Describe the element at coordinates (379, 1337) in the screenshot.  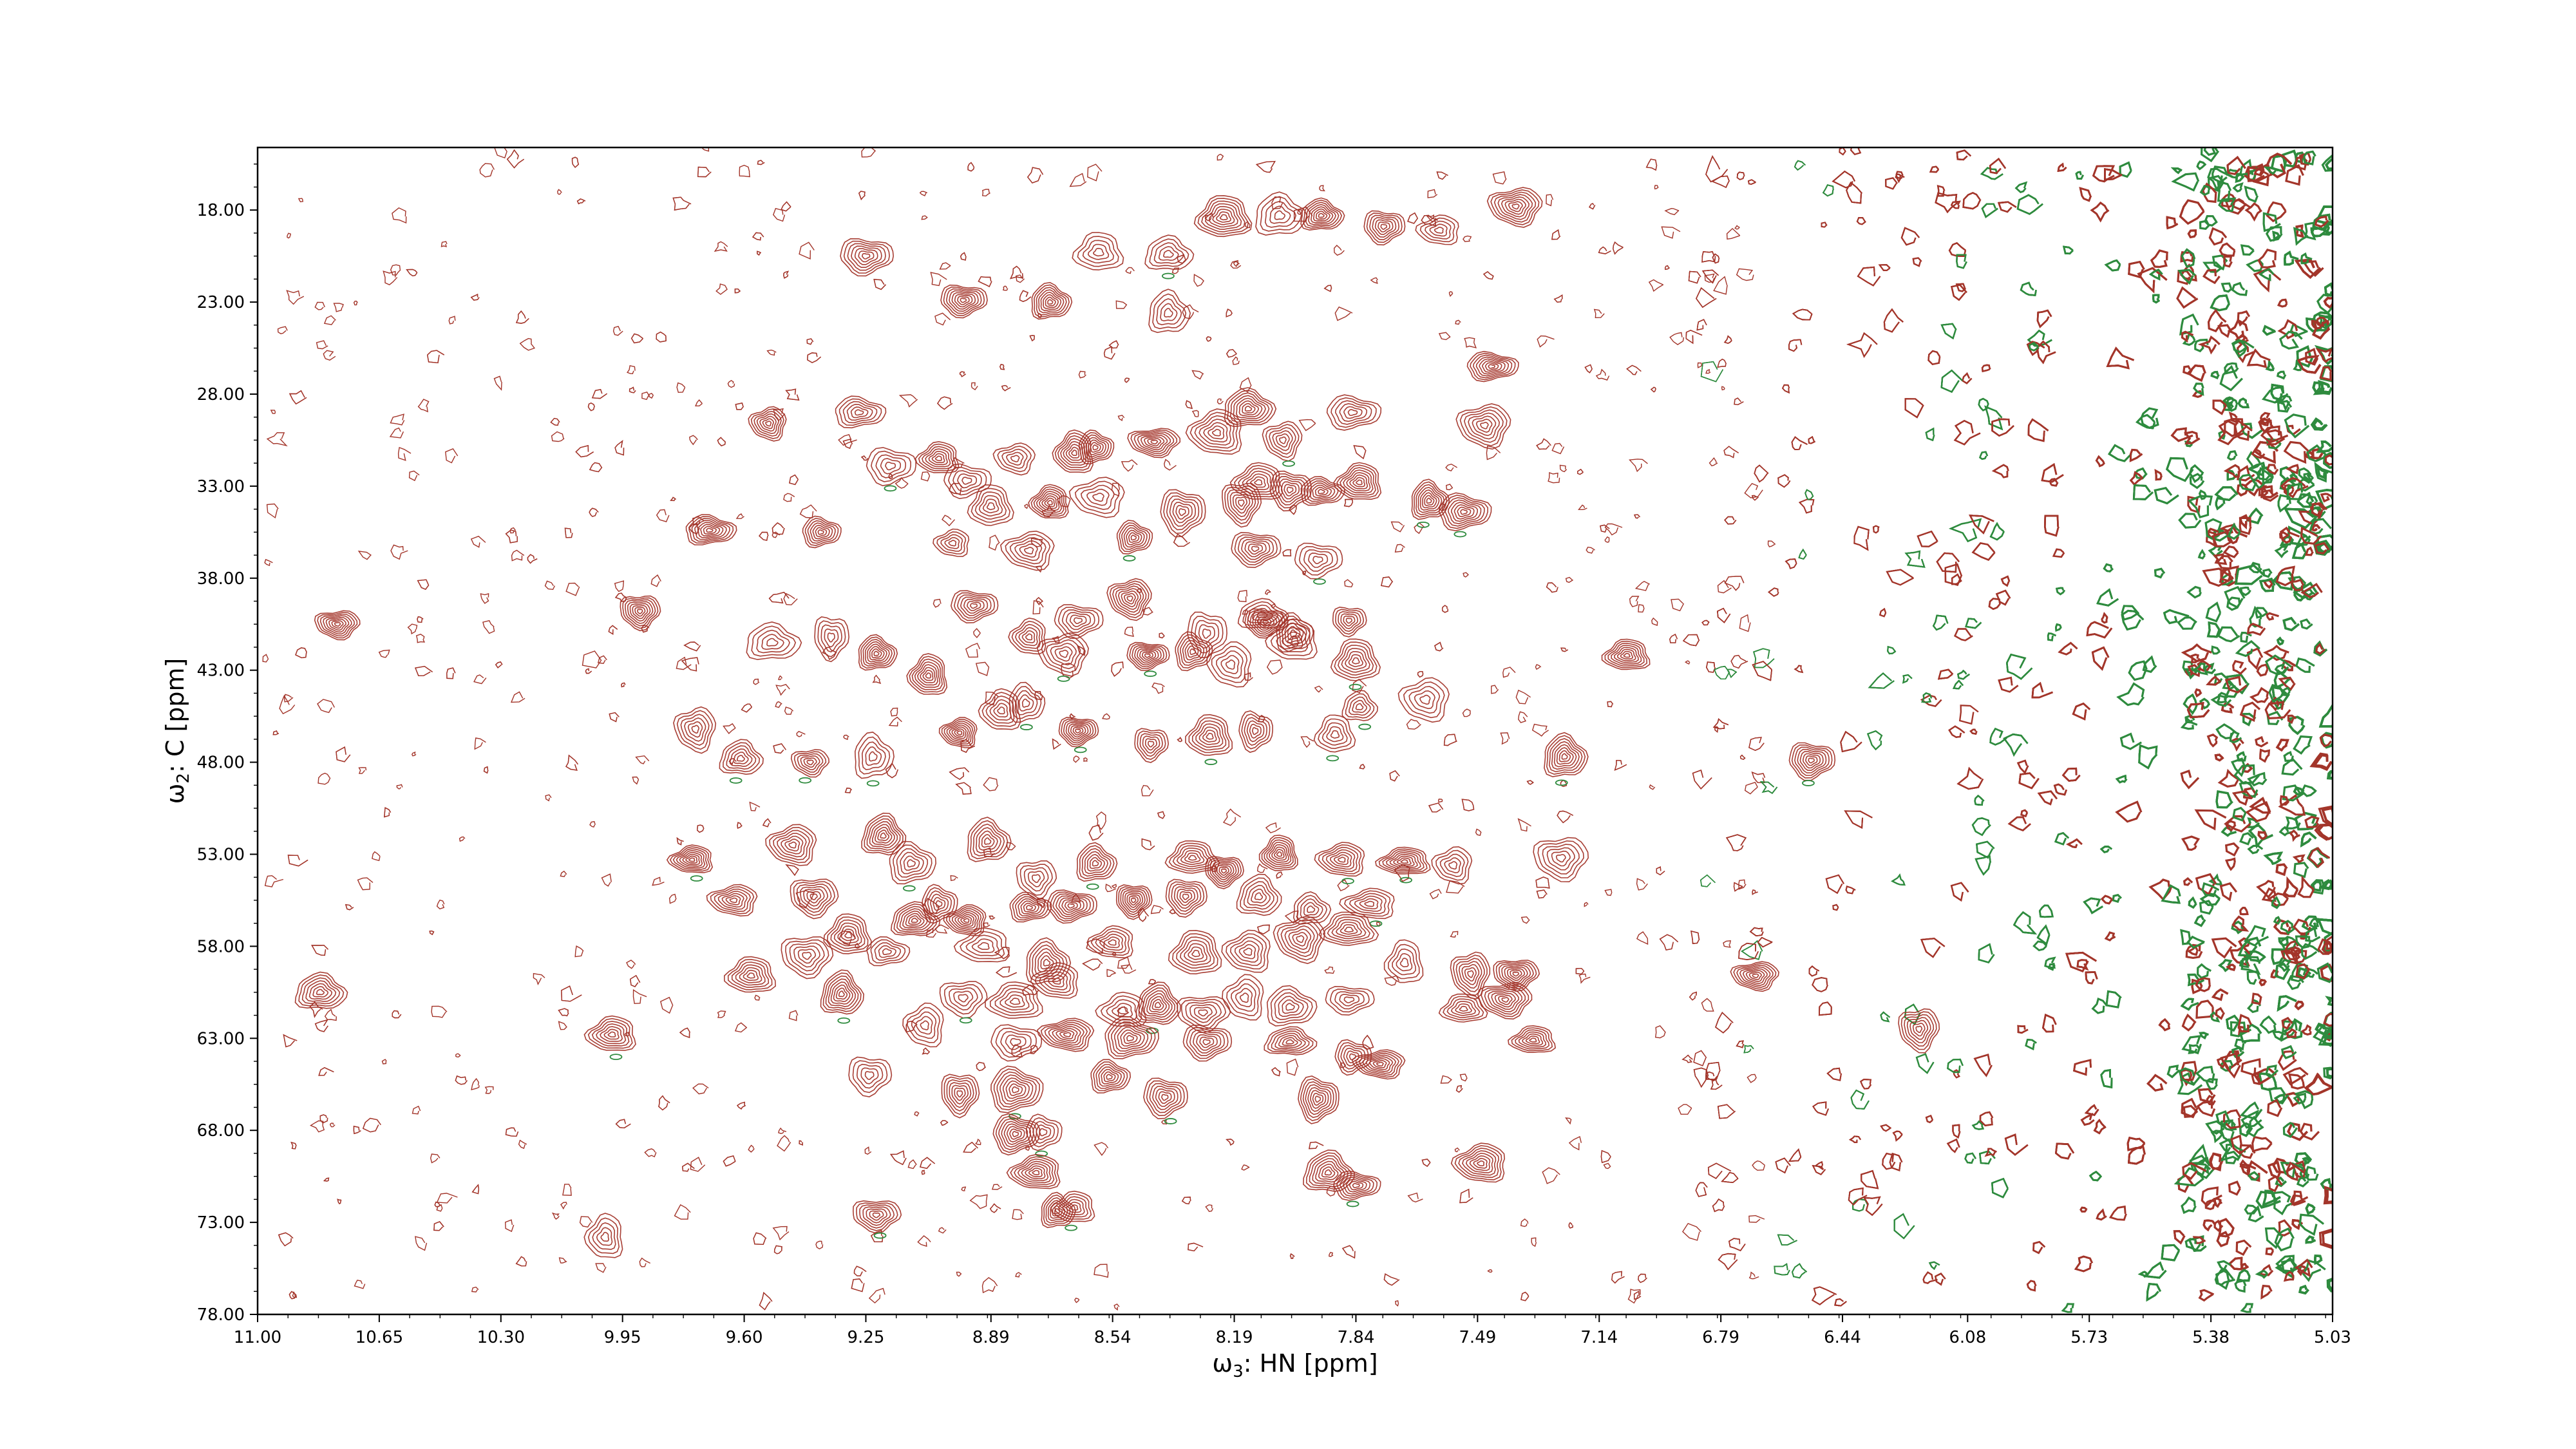
I see `x-tick-label: 10.65` at that location.